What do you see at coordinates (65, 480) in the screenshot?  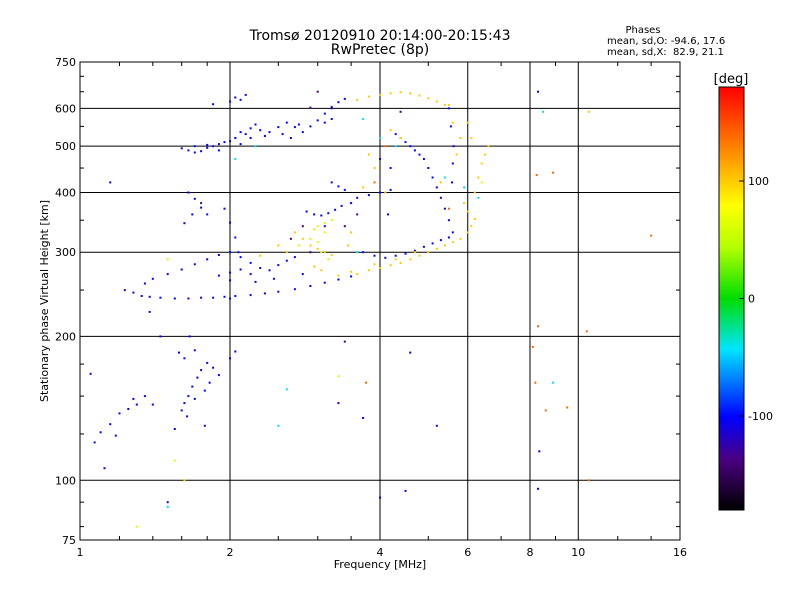 I see `y-tick-label: 100` at bounding box center [65, 480].